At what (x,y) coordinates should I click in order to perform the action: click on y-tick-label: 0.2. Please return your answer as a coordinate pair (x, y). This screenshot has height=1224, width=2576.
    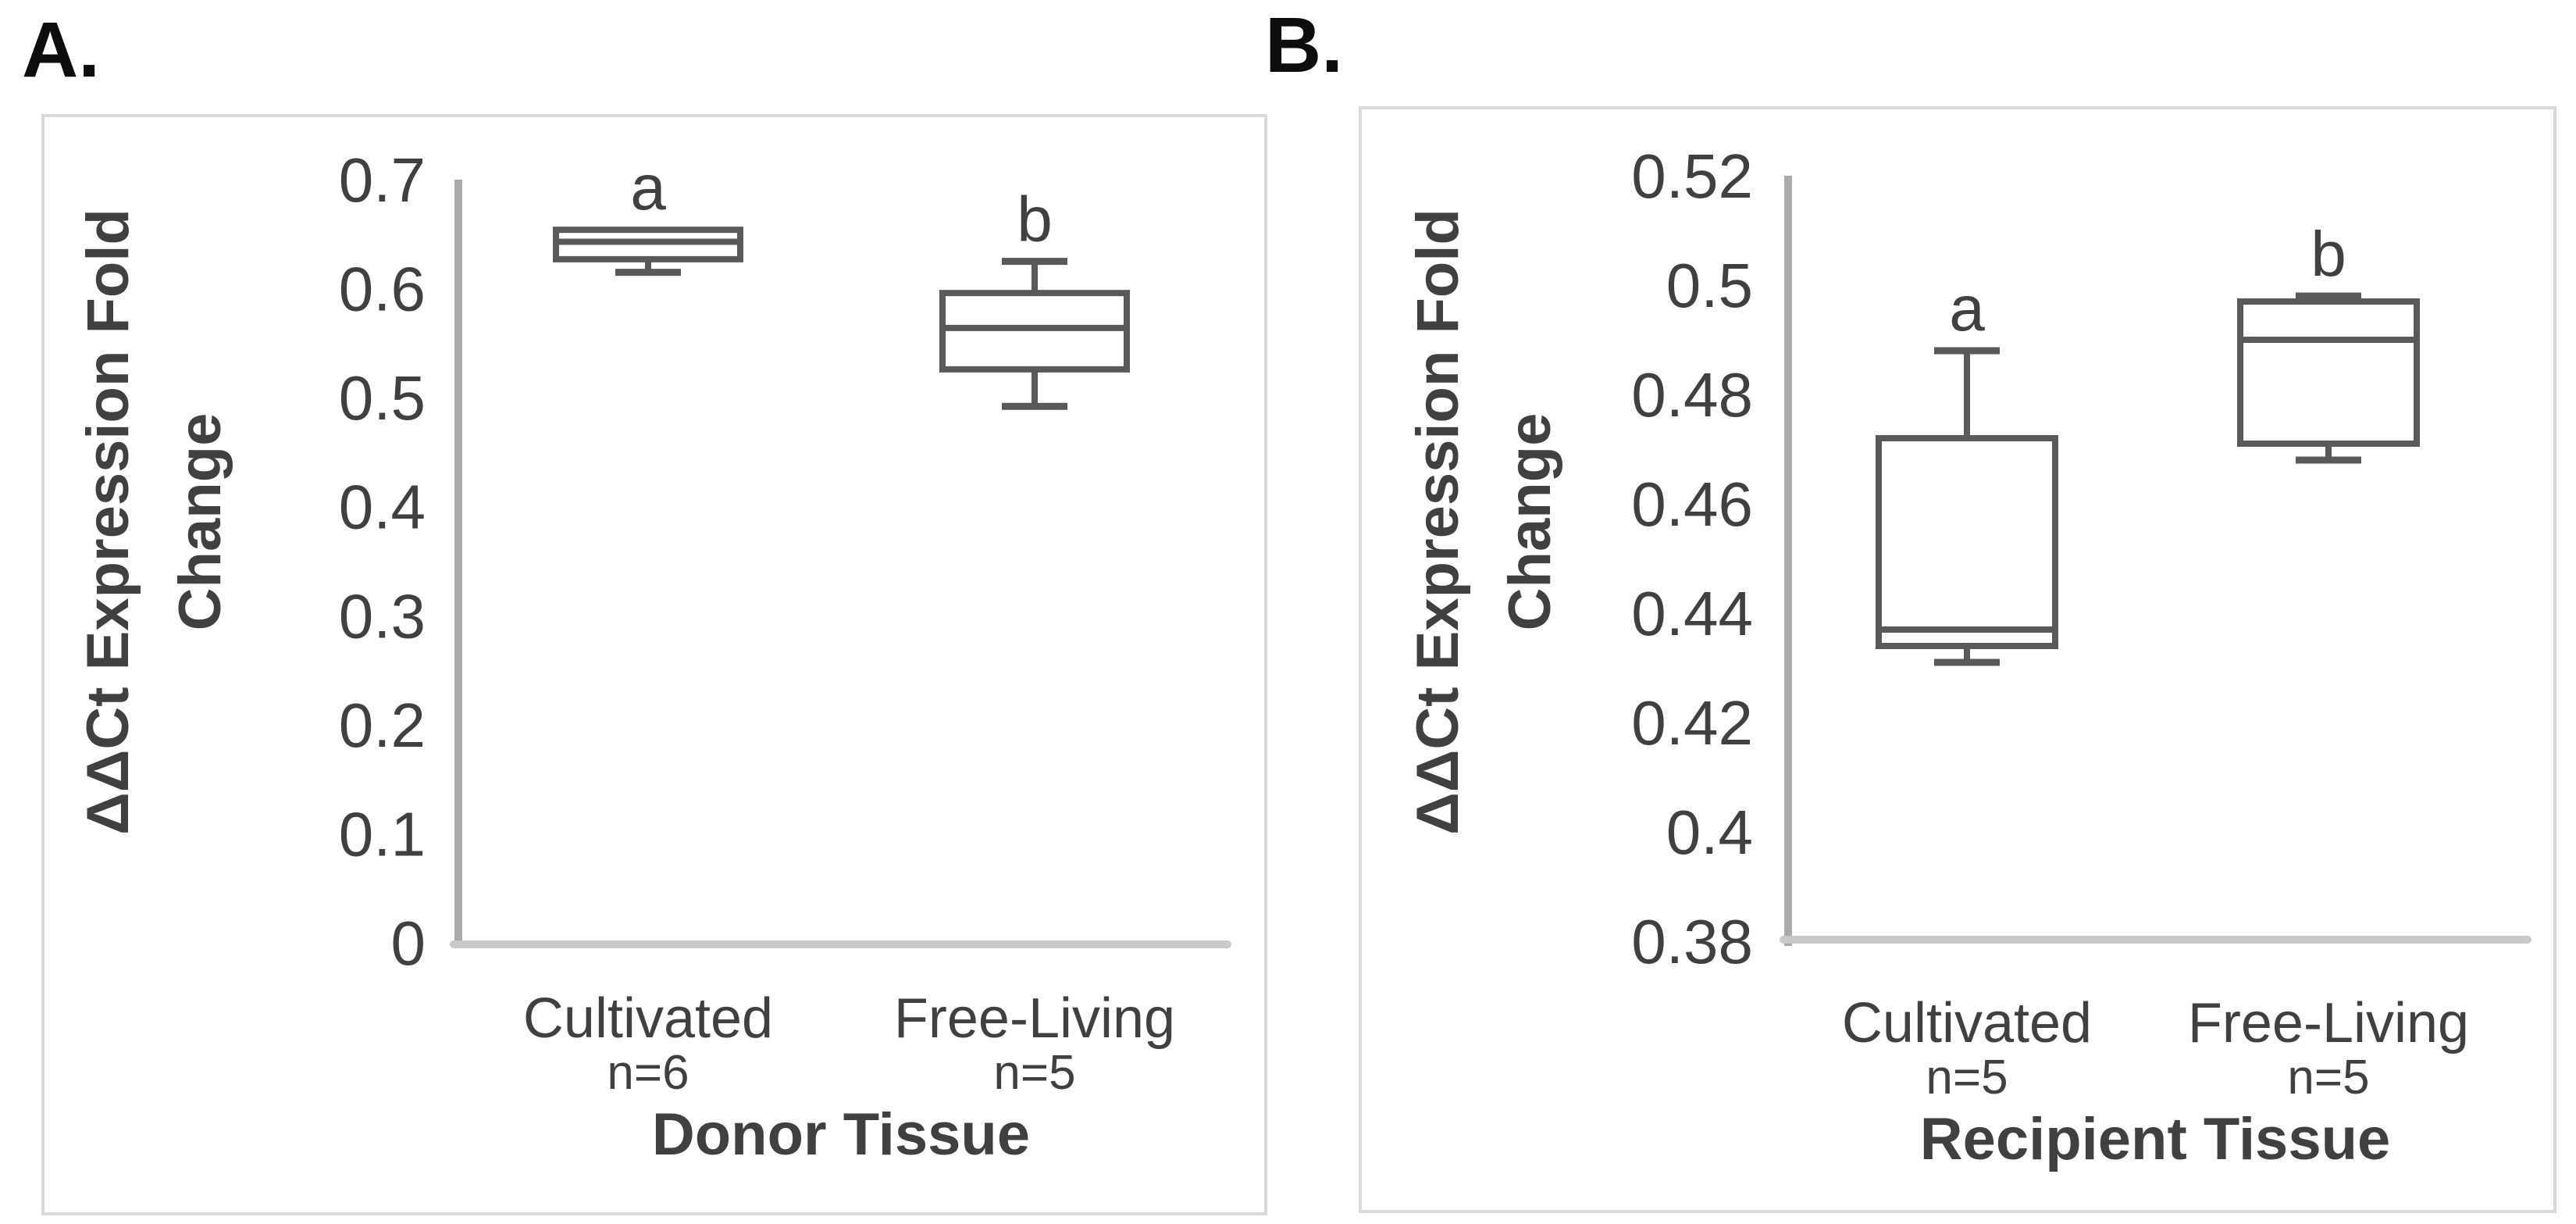
    Looking at the image, I should click on (382, 725).